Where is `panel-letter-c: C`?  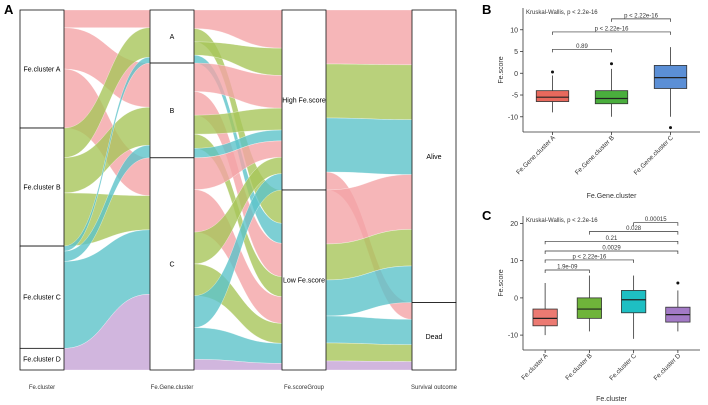
panel-letter-c: C is located at coordinates (487, 215).